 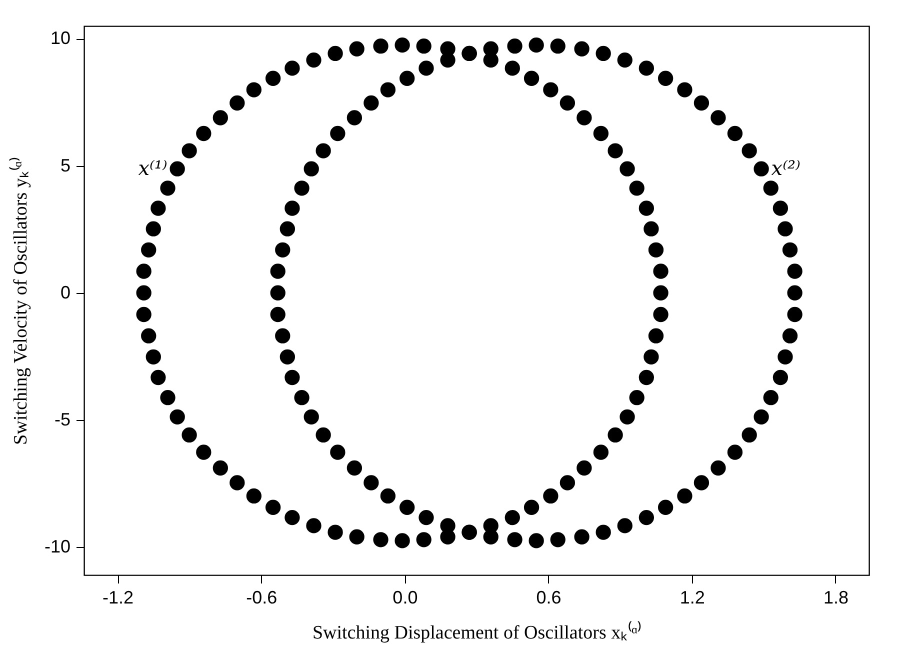 What do you see at coordinates (477, 632) in the screenshot?
I see `x-axis-title: Switching Displacement of Oscillators xₖ⁽ᵅ⁾` at bounding box center [477, 632].